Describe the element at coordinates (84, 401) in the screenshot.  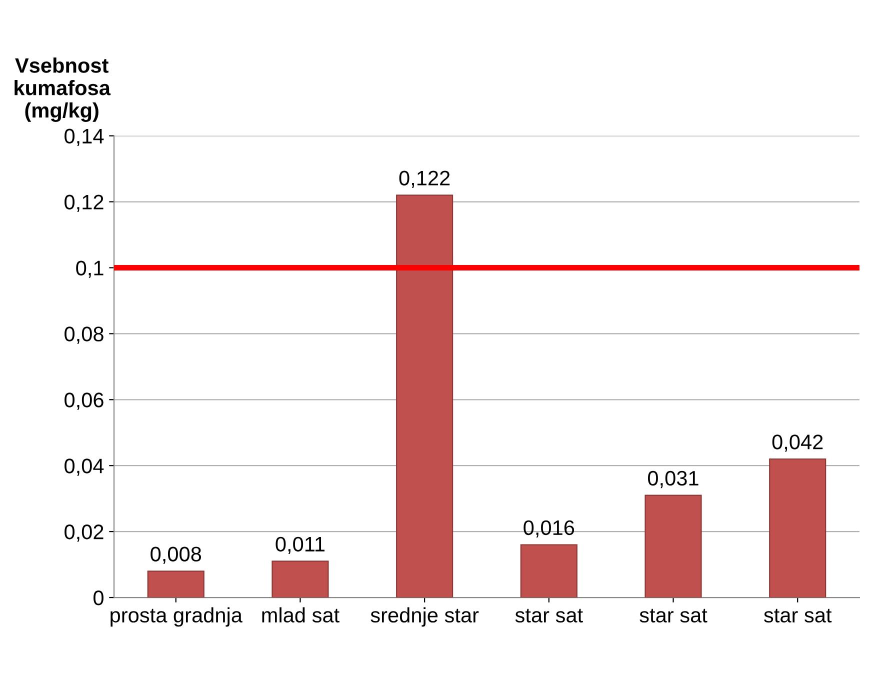
I see `y-tick-label: 0,06` at that location.